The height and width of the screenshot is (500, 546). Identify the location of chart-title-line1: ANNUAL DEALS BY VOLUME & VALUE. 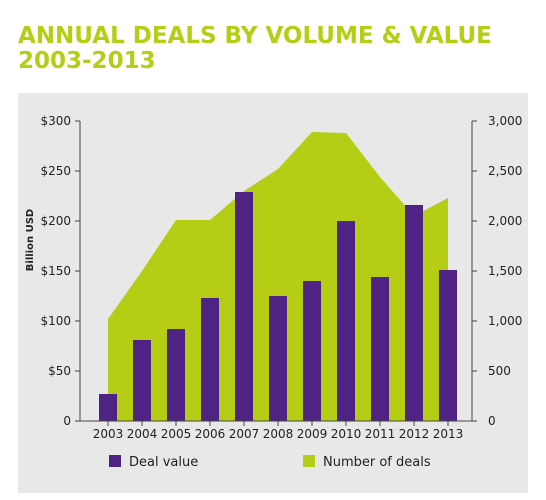
(255, 36).